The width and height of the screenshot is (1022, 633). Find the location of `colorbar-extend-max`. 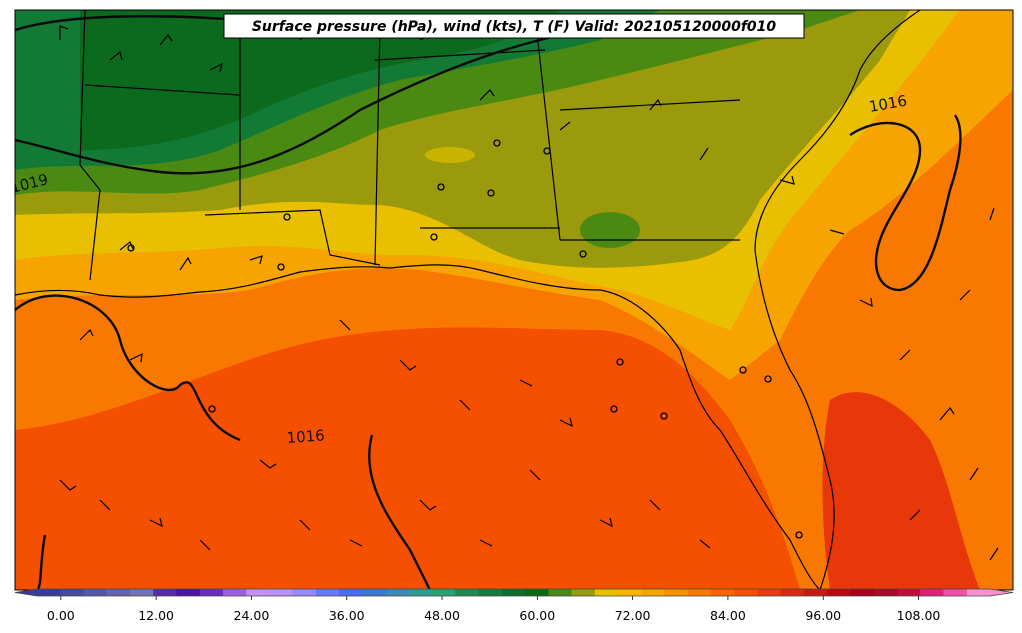

colorbar-extend-max is located at coordinates (1001, 592).